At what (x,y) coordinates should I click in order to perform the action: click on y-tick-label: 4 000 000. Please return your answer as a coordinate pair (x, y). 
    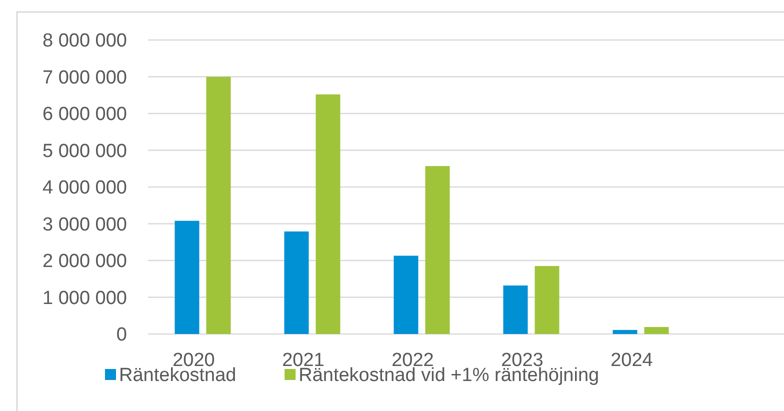
    Looking at the image, I should click on (84, 188).